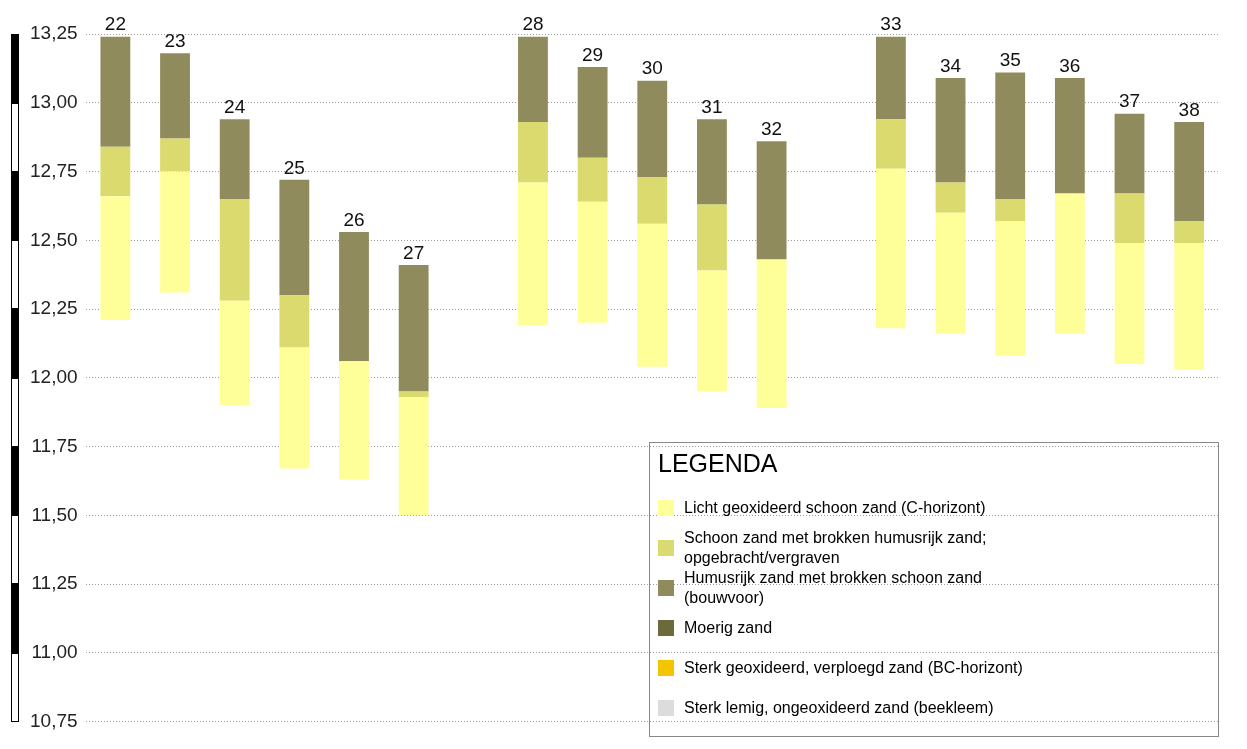  What do you see at coordinates (593, 54) in the screenshot?
I see `x-tick-label: 29` at bounding box center [593, 54].